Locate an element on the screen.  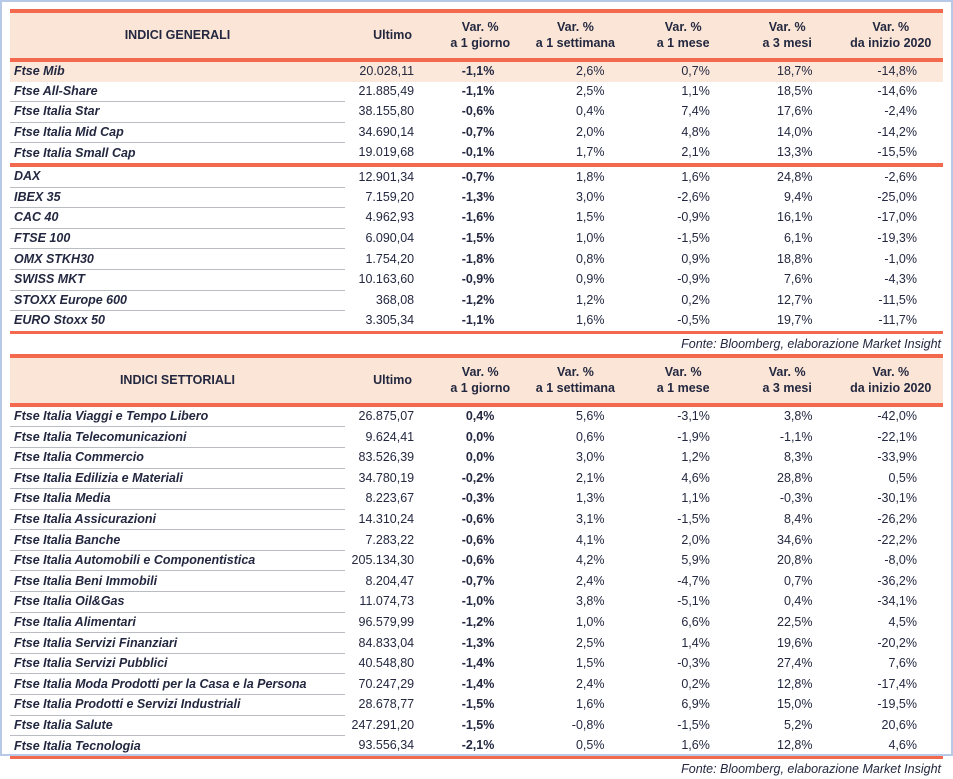
var-percent-value: -42,0% is located at coordinates (897, 416).